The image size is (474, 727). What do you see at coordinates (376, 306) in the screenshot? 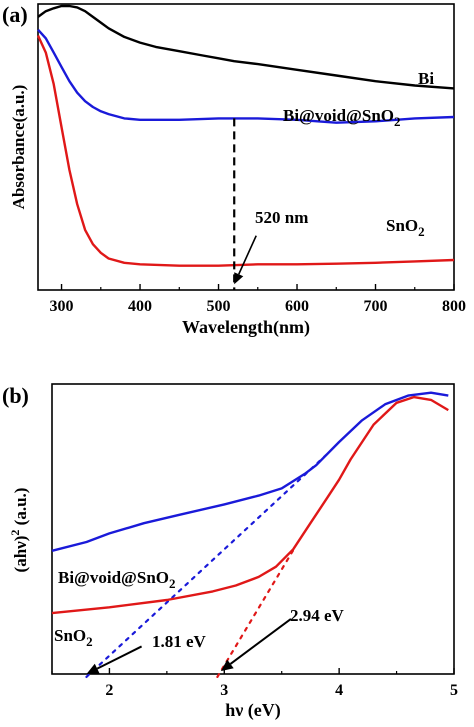
I see `a-xtick-label-700: 700` at bounding box center [376, 306].